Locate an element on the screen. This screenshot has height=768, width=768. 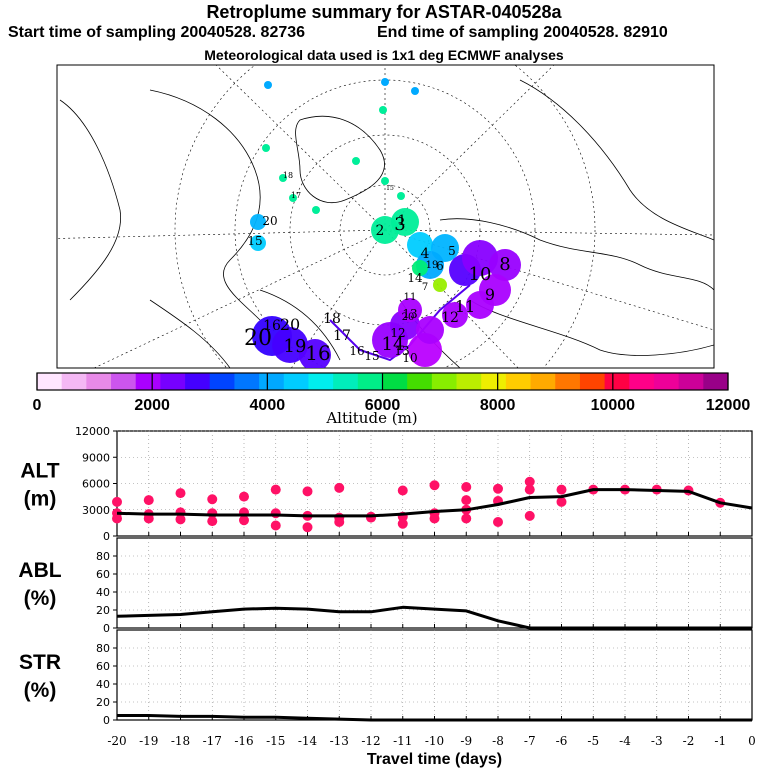
colorbar-tick-label: 10000 is located at coordinates (613, 405).